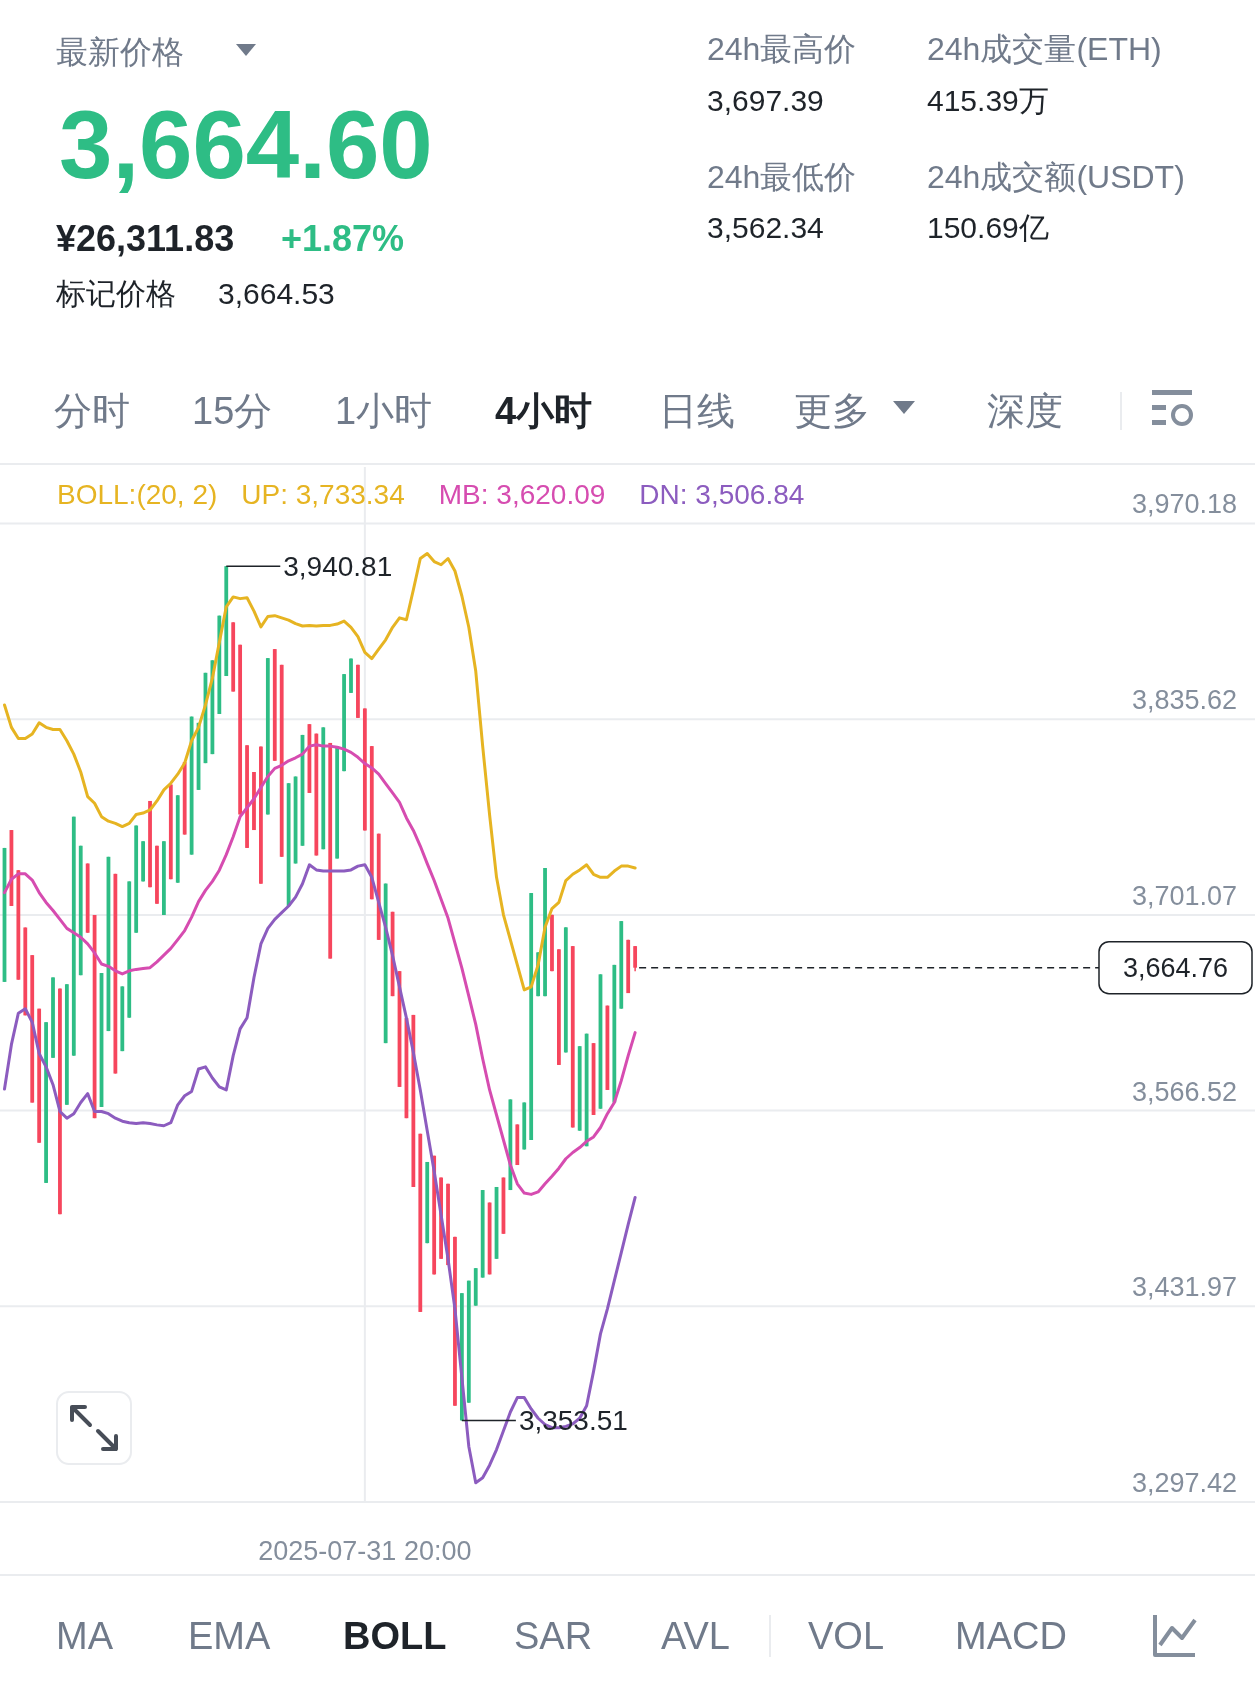 This screenshot has width=1255, height=1694. Describe the element at coordinates (92, 411) in the screenshot. I see `text: 分时` at that location.